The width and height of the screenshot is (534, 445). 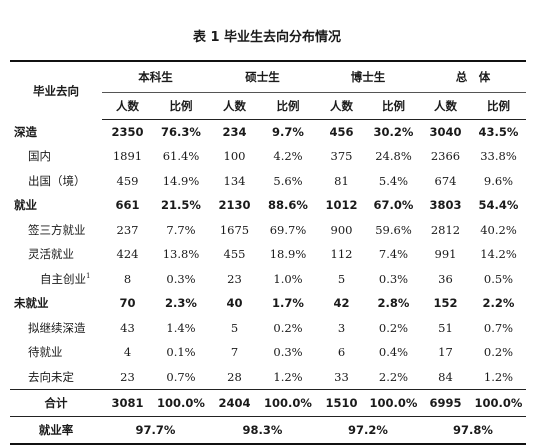 What do you see at coordinates (393, 303) in the screenshot?
I see `ratio-cell: 2.8%` at bounding box center [393, 303].